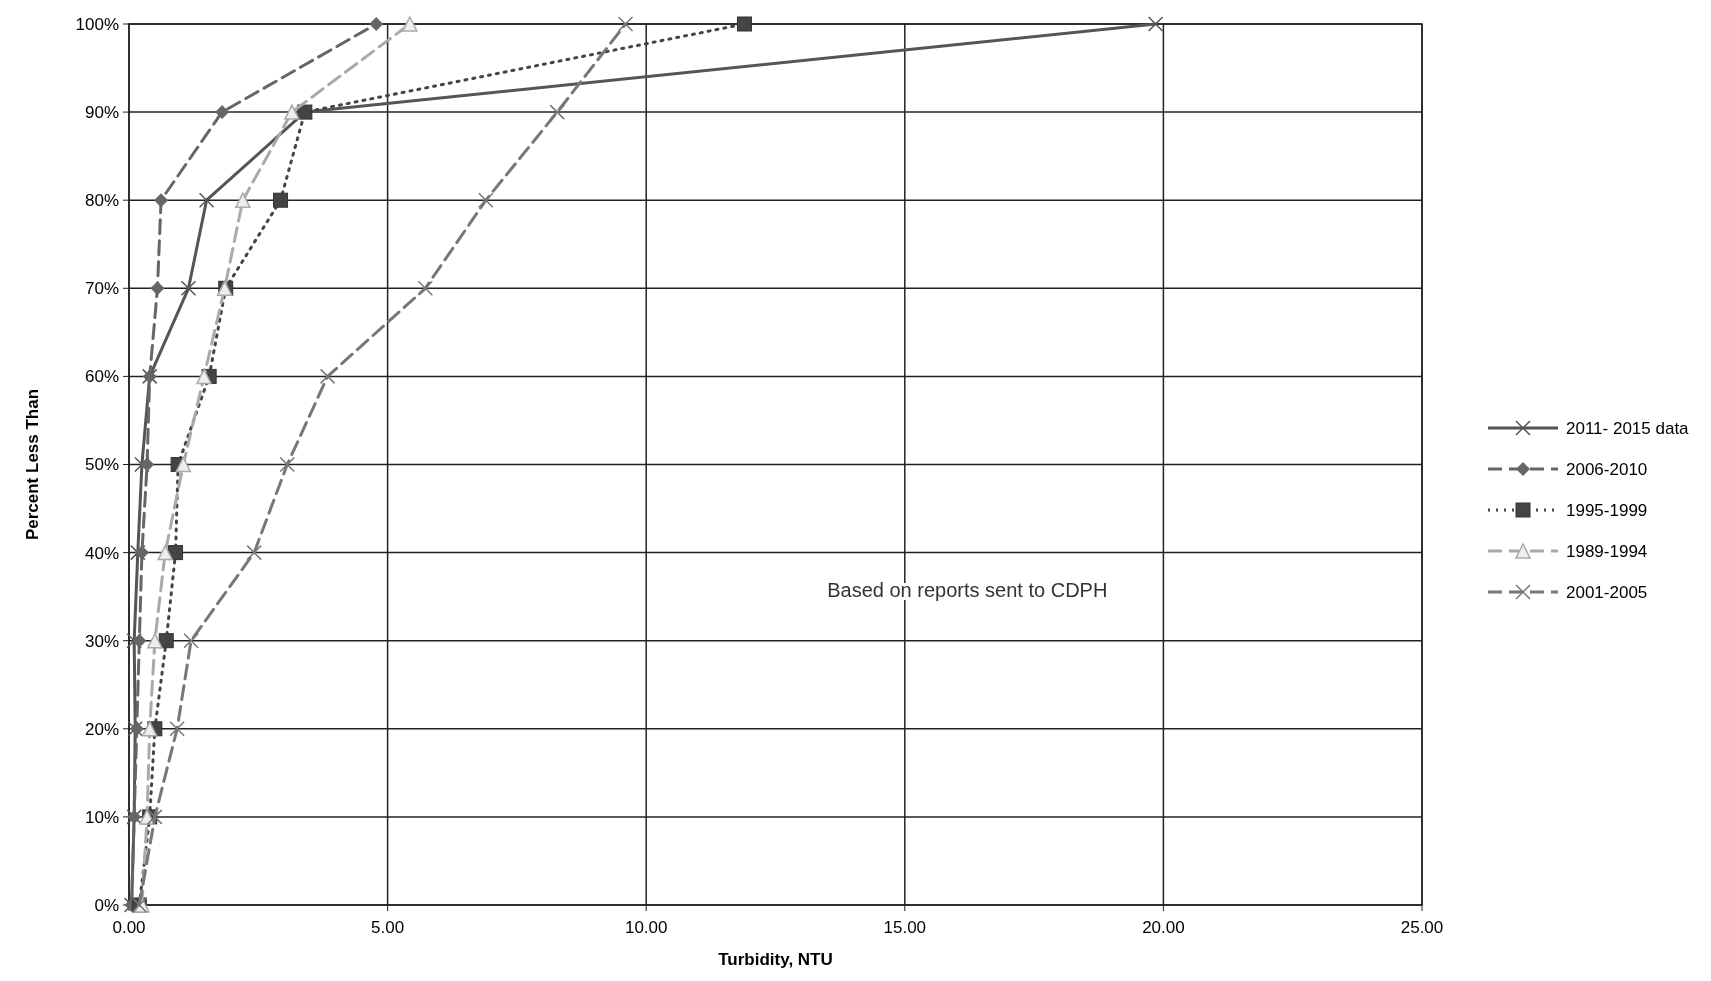  Describe the element at coordinates (905, 927) in the screenshot. I see `x-tick-label: 15.00` at that location.